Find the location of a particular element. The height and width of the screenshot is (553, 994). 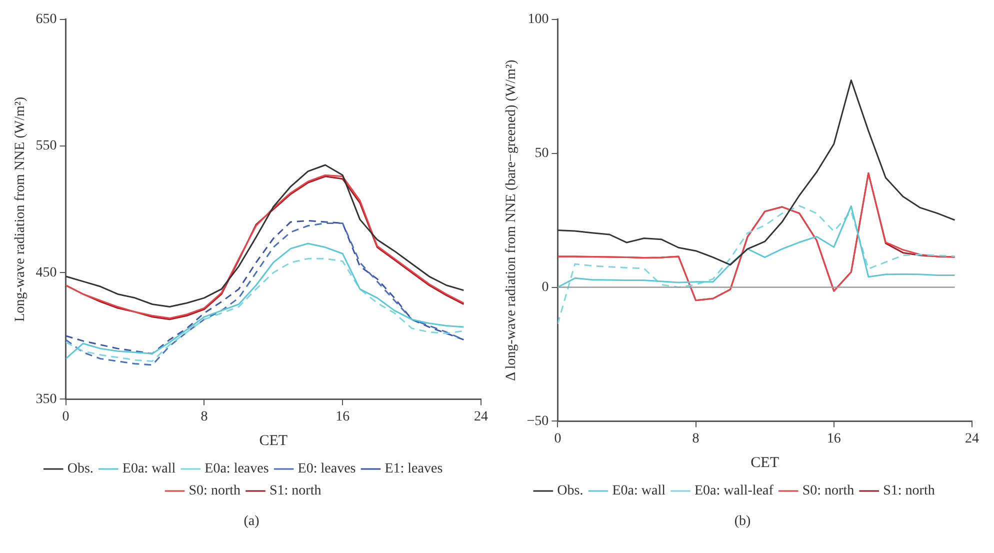

line-series is located at coordinates (757, 265).